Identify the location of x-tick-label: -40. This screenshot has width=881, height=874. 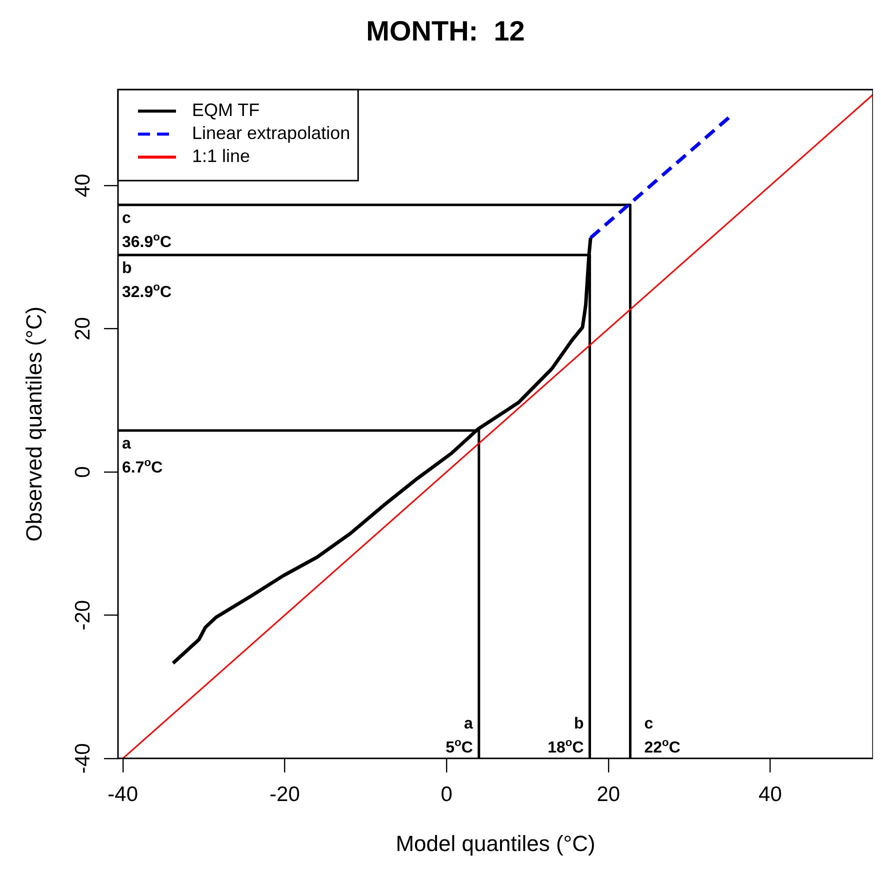
(123, 794).